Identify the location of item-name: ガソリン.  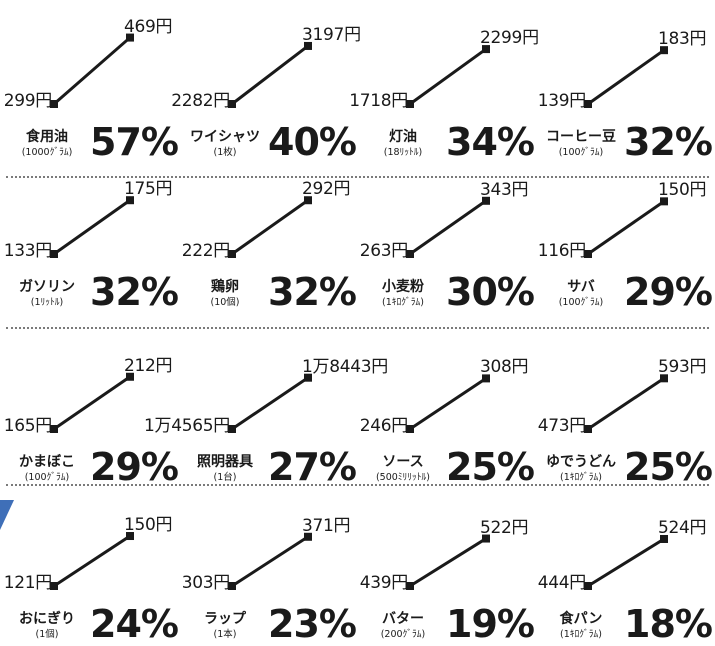
(47, 287).